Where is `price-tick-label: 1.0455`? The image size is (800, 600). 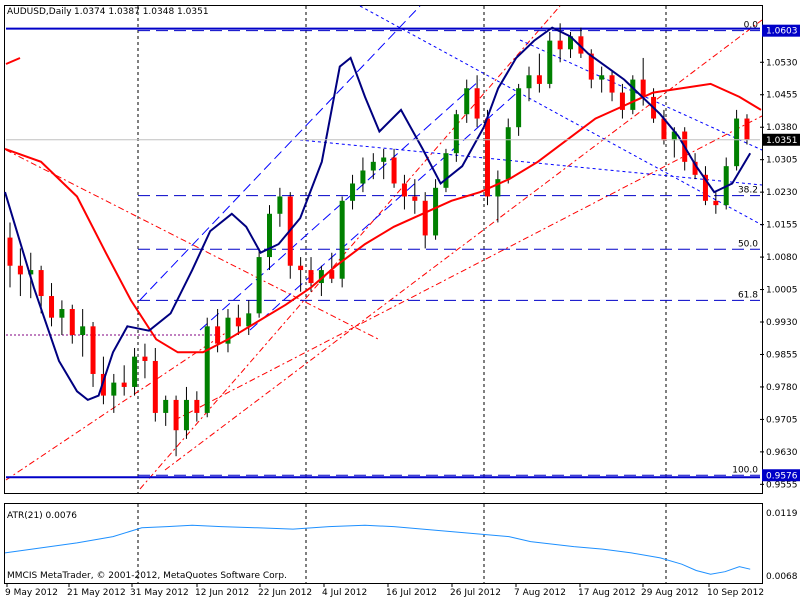
price-tick-label: 1.0455 is located at coordinates (782, 96).